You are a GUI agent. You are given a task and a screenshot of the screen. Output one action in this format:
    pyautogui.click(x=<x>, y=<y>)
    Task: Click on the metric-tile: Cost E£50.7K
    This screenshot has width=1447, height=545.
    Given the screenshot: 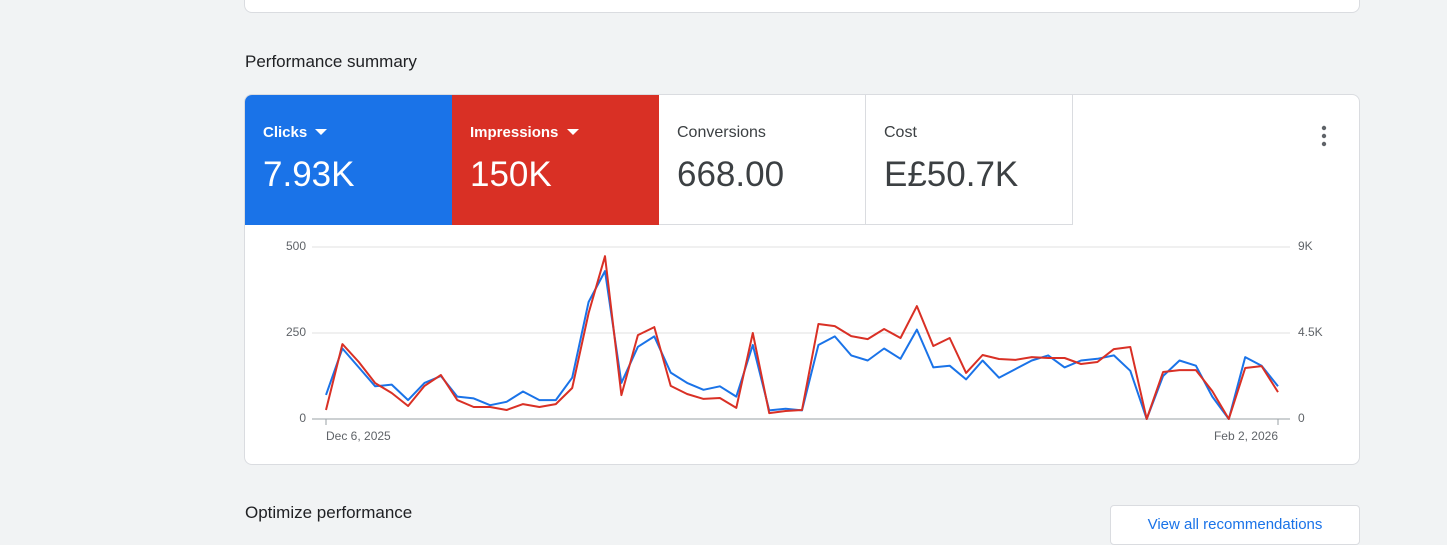 What is the action you would take?
    pyautogui.click(x=969, y=160)
    